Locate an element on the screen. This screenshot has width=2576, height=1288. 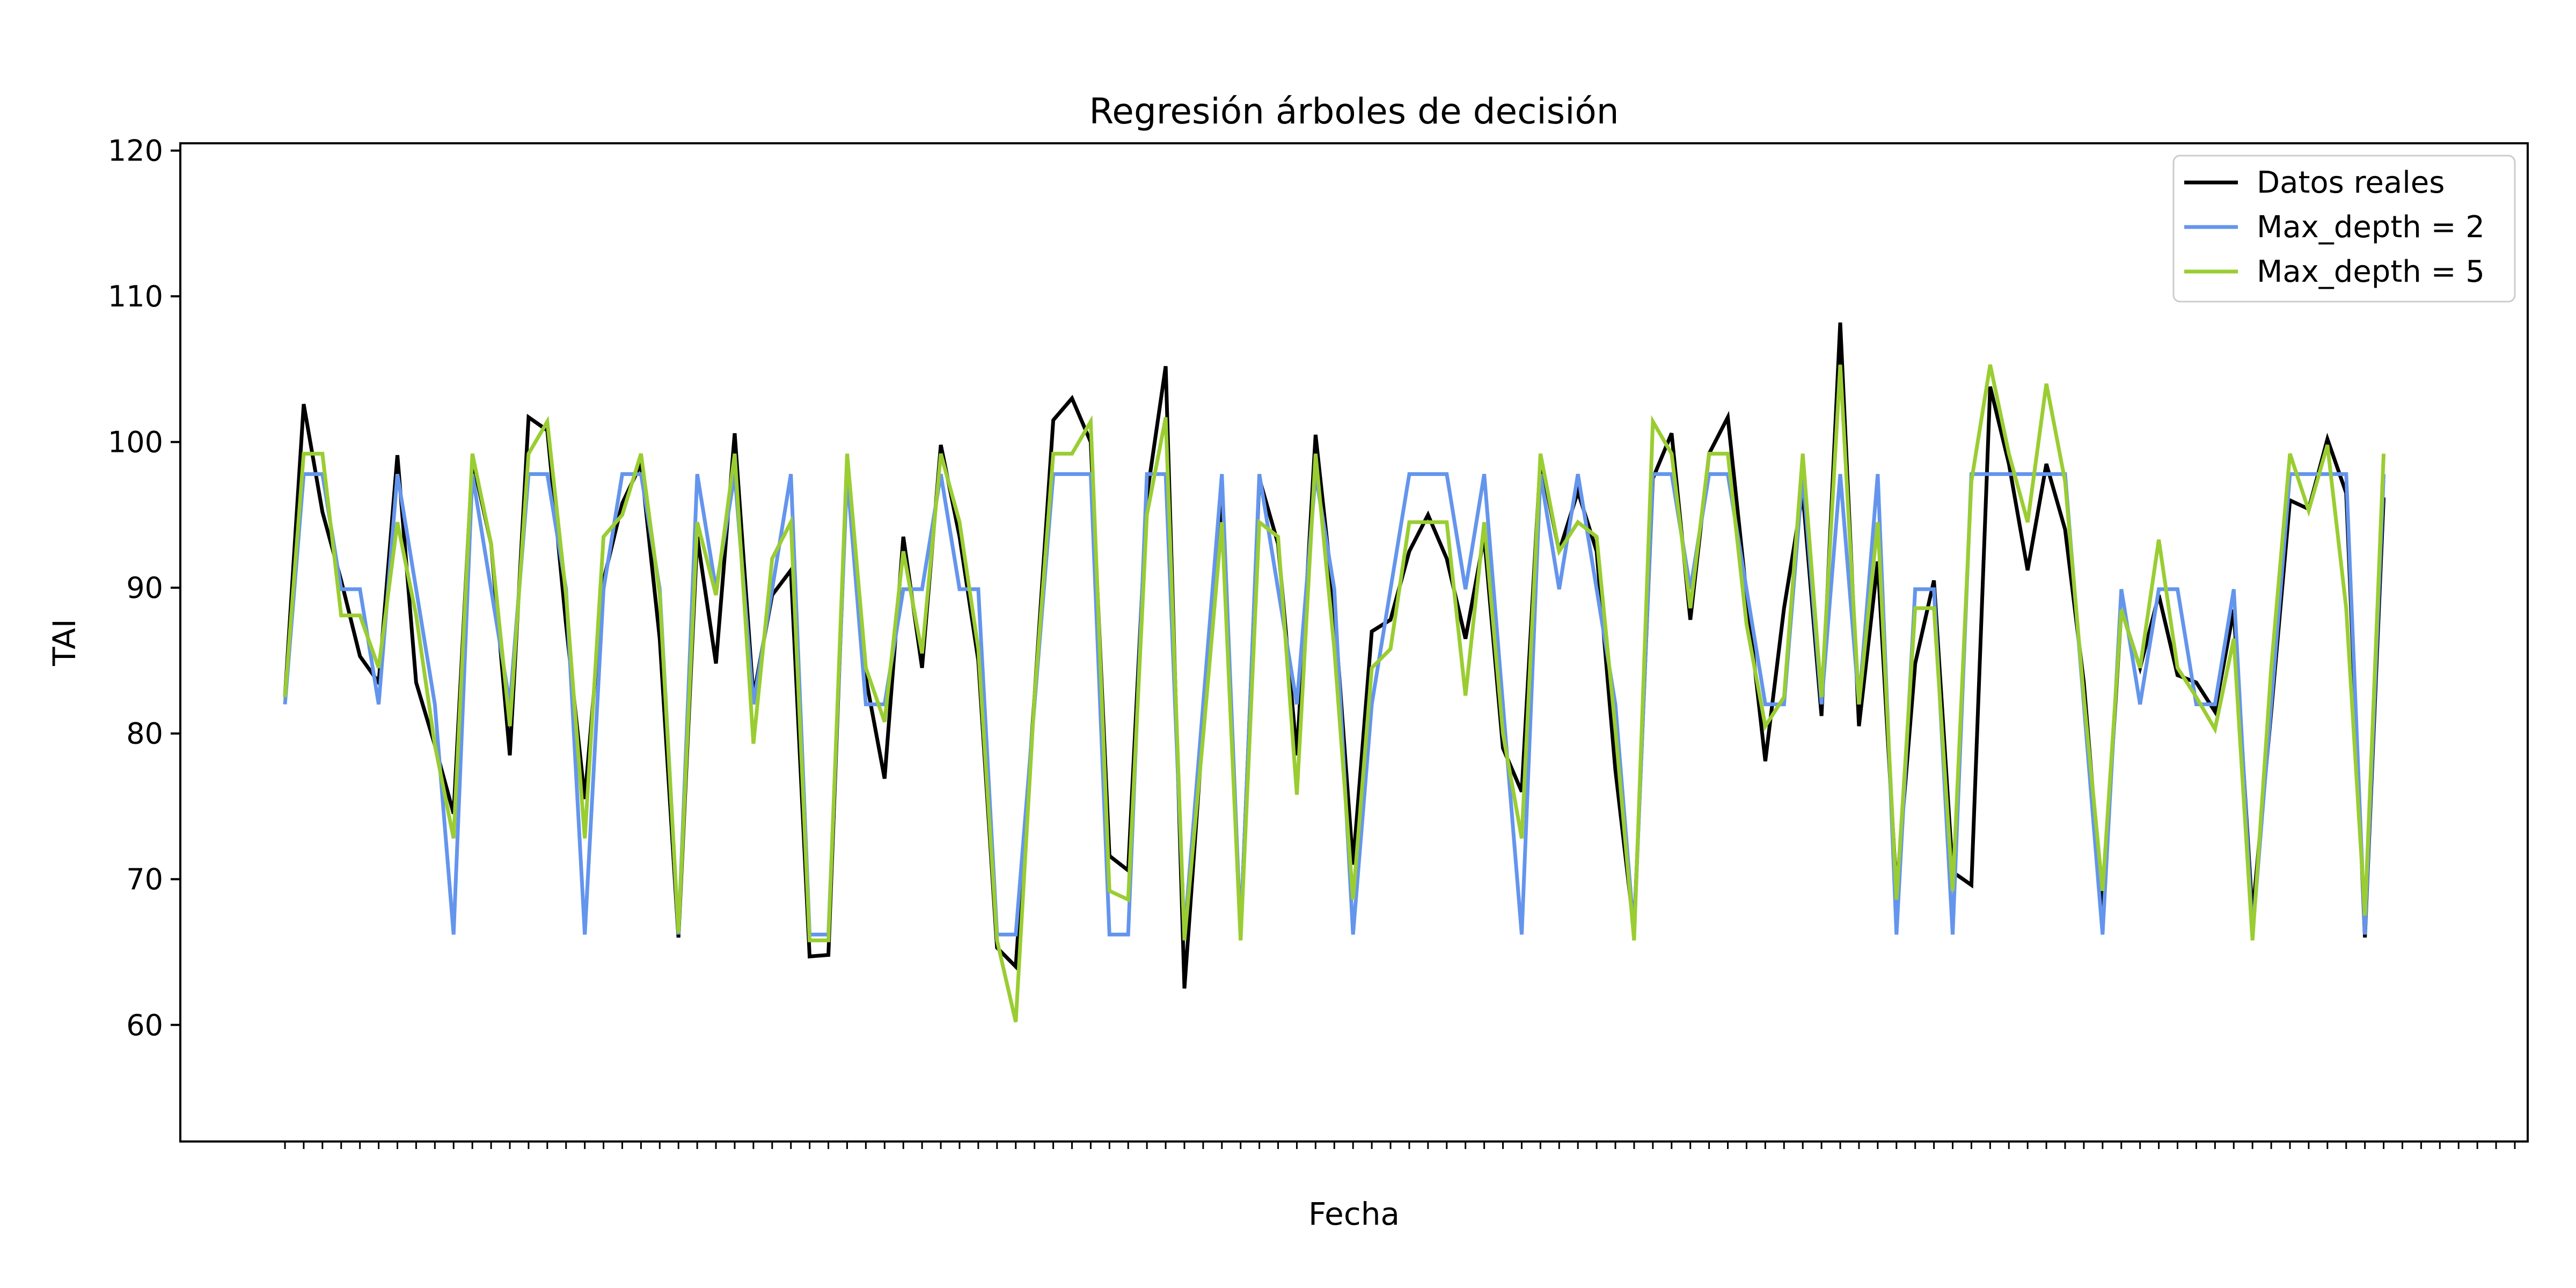
y-axis-title: TAI is located at coordinates (64, 643).